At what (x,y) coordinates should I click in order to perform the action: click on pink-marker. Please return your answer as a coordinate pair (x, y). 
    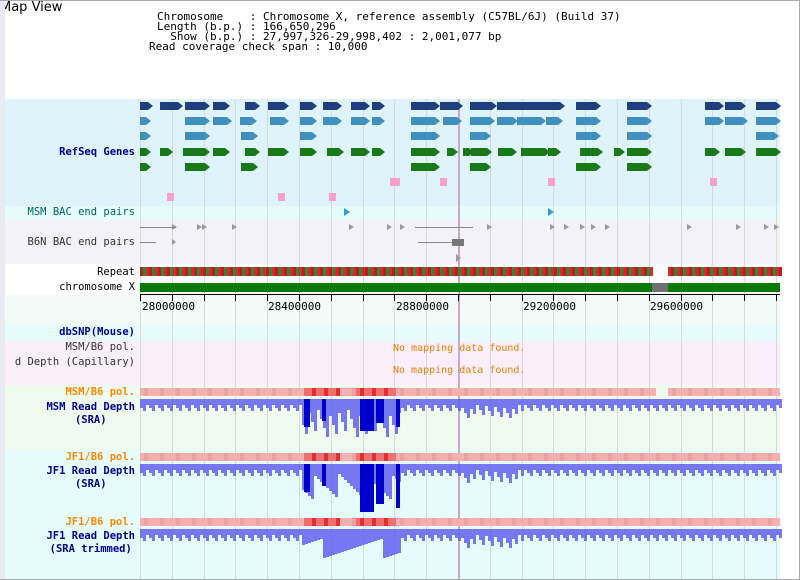
    Looking at the image, I should click on (713, 182).